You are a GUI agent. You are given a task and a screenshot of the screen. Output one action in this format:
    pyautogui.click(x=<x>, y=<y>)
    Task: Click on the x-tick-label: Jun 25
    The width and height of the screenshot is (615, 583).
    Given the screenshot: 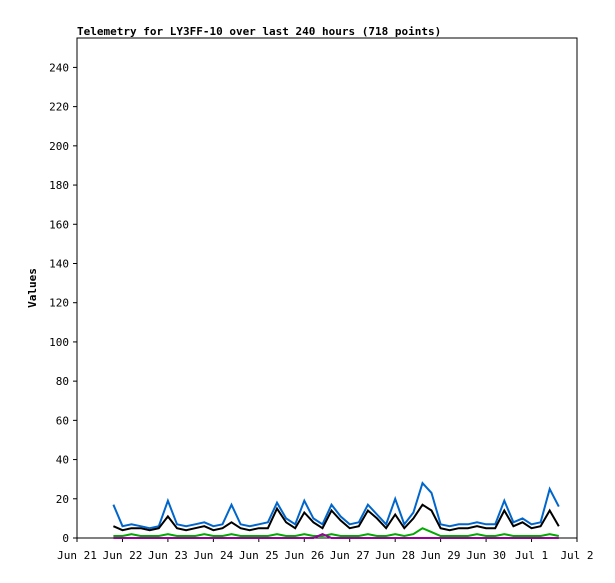 What is the action you would take?
    pyautogui.click(x=259, y=555)
    